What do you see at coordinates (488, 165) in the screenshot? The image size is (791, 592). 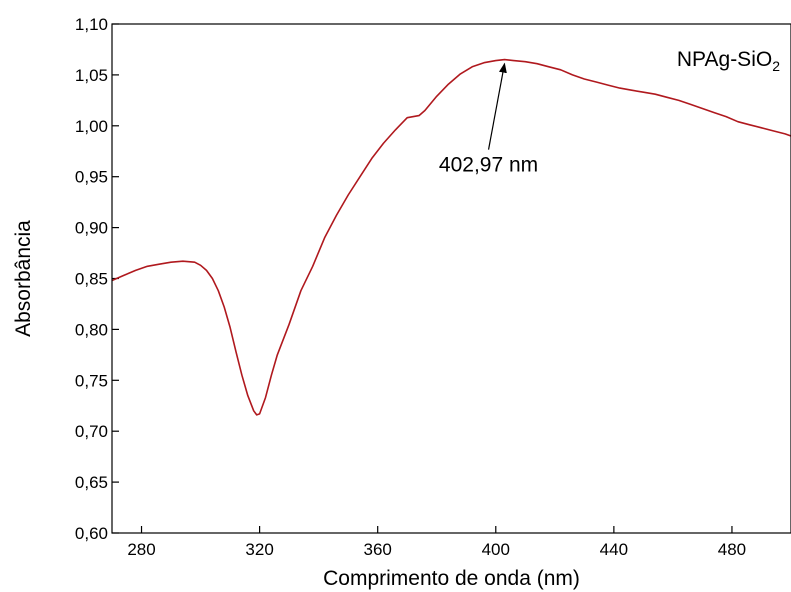 I see `peak-annotation-label: 402,97 nm` at bounding box center [488, 165].